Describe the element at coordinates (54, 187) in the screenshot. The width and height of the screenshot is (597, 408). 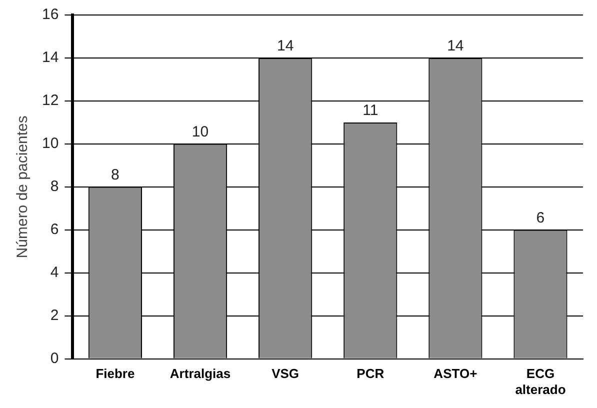
I see `y-tick-label: 8` at that location.